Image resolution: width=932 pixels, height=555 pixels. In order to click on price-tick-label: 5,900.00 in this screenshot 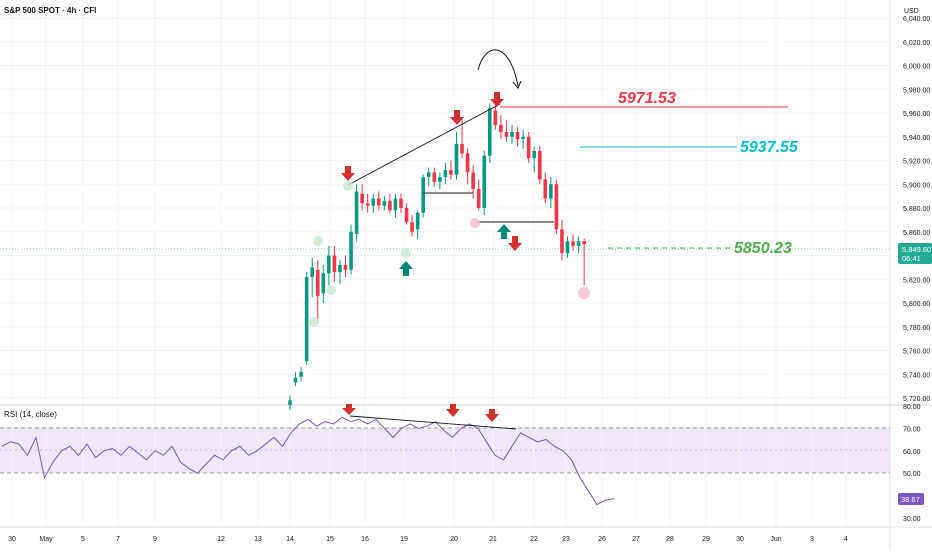, I will do `click(916, 185)`.